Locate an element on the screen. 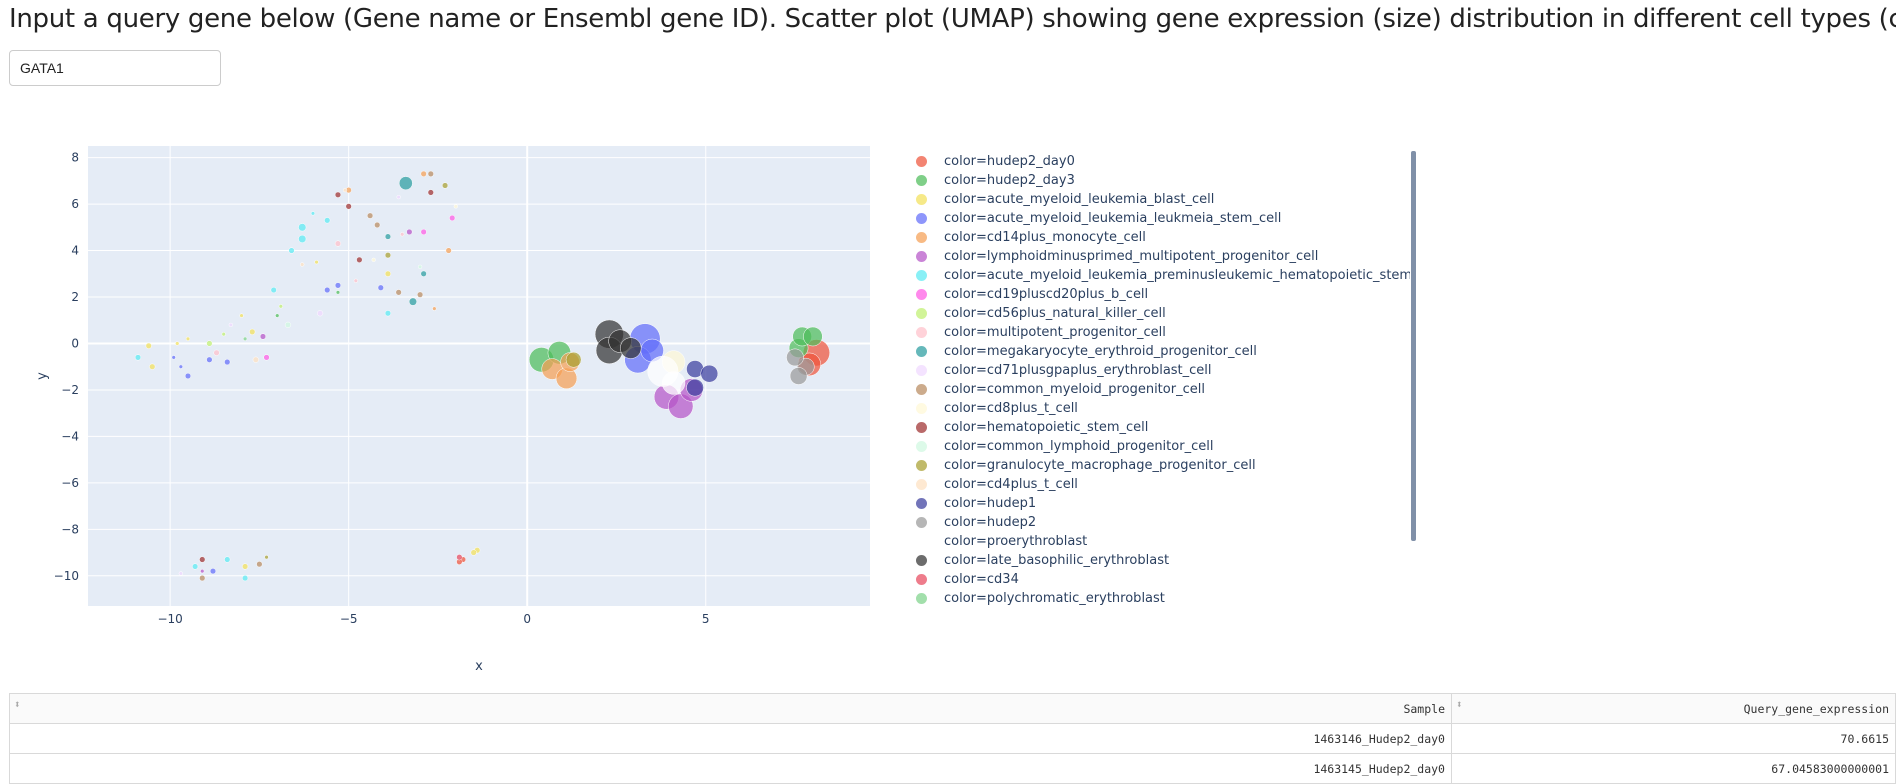 The image size is (1896, 784). legend-item: color=cd71plusgpaplus_erythroblast_cell is located at coordinates (1160, 370).